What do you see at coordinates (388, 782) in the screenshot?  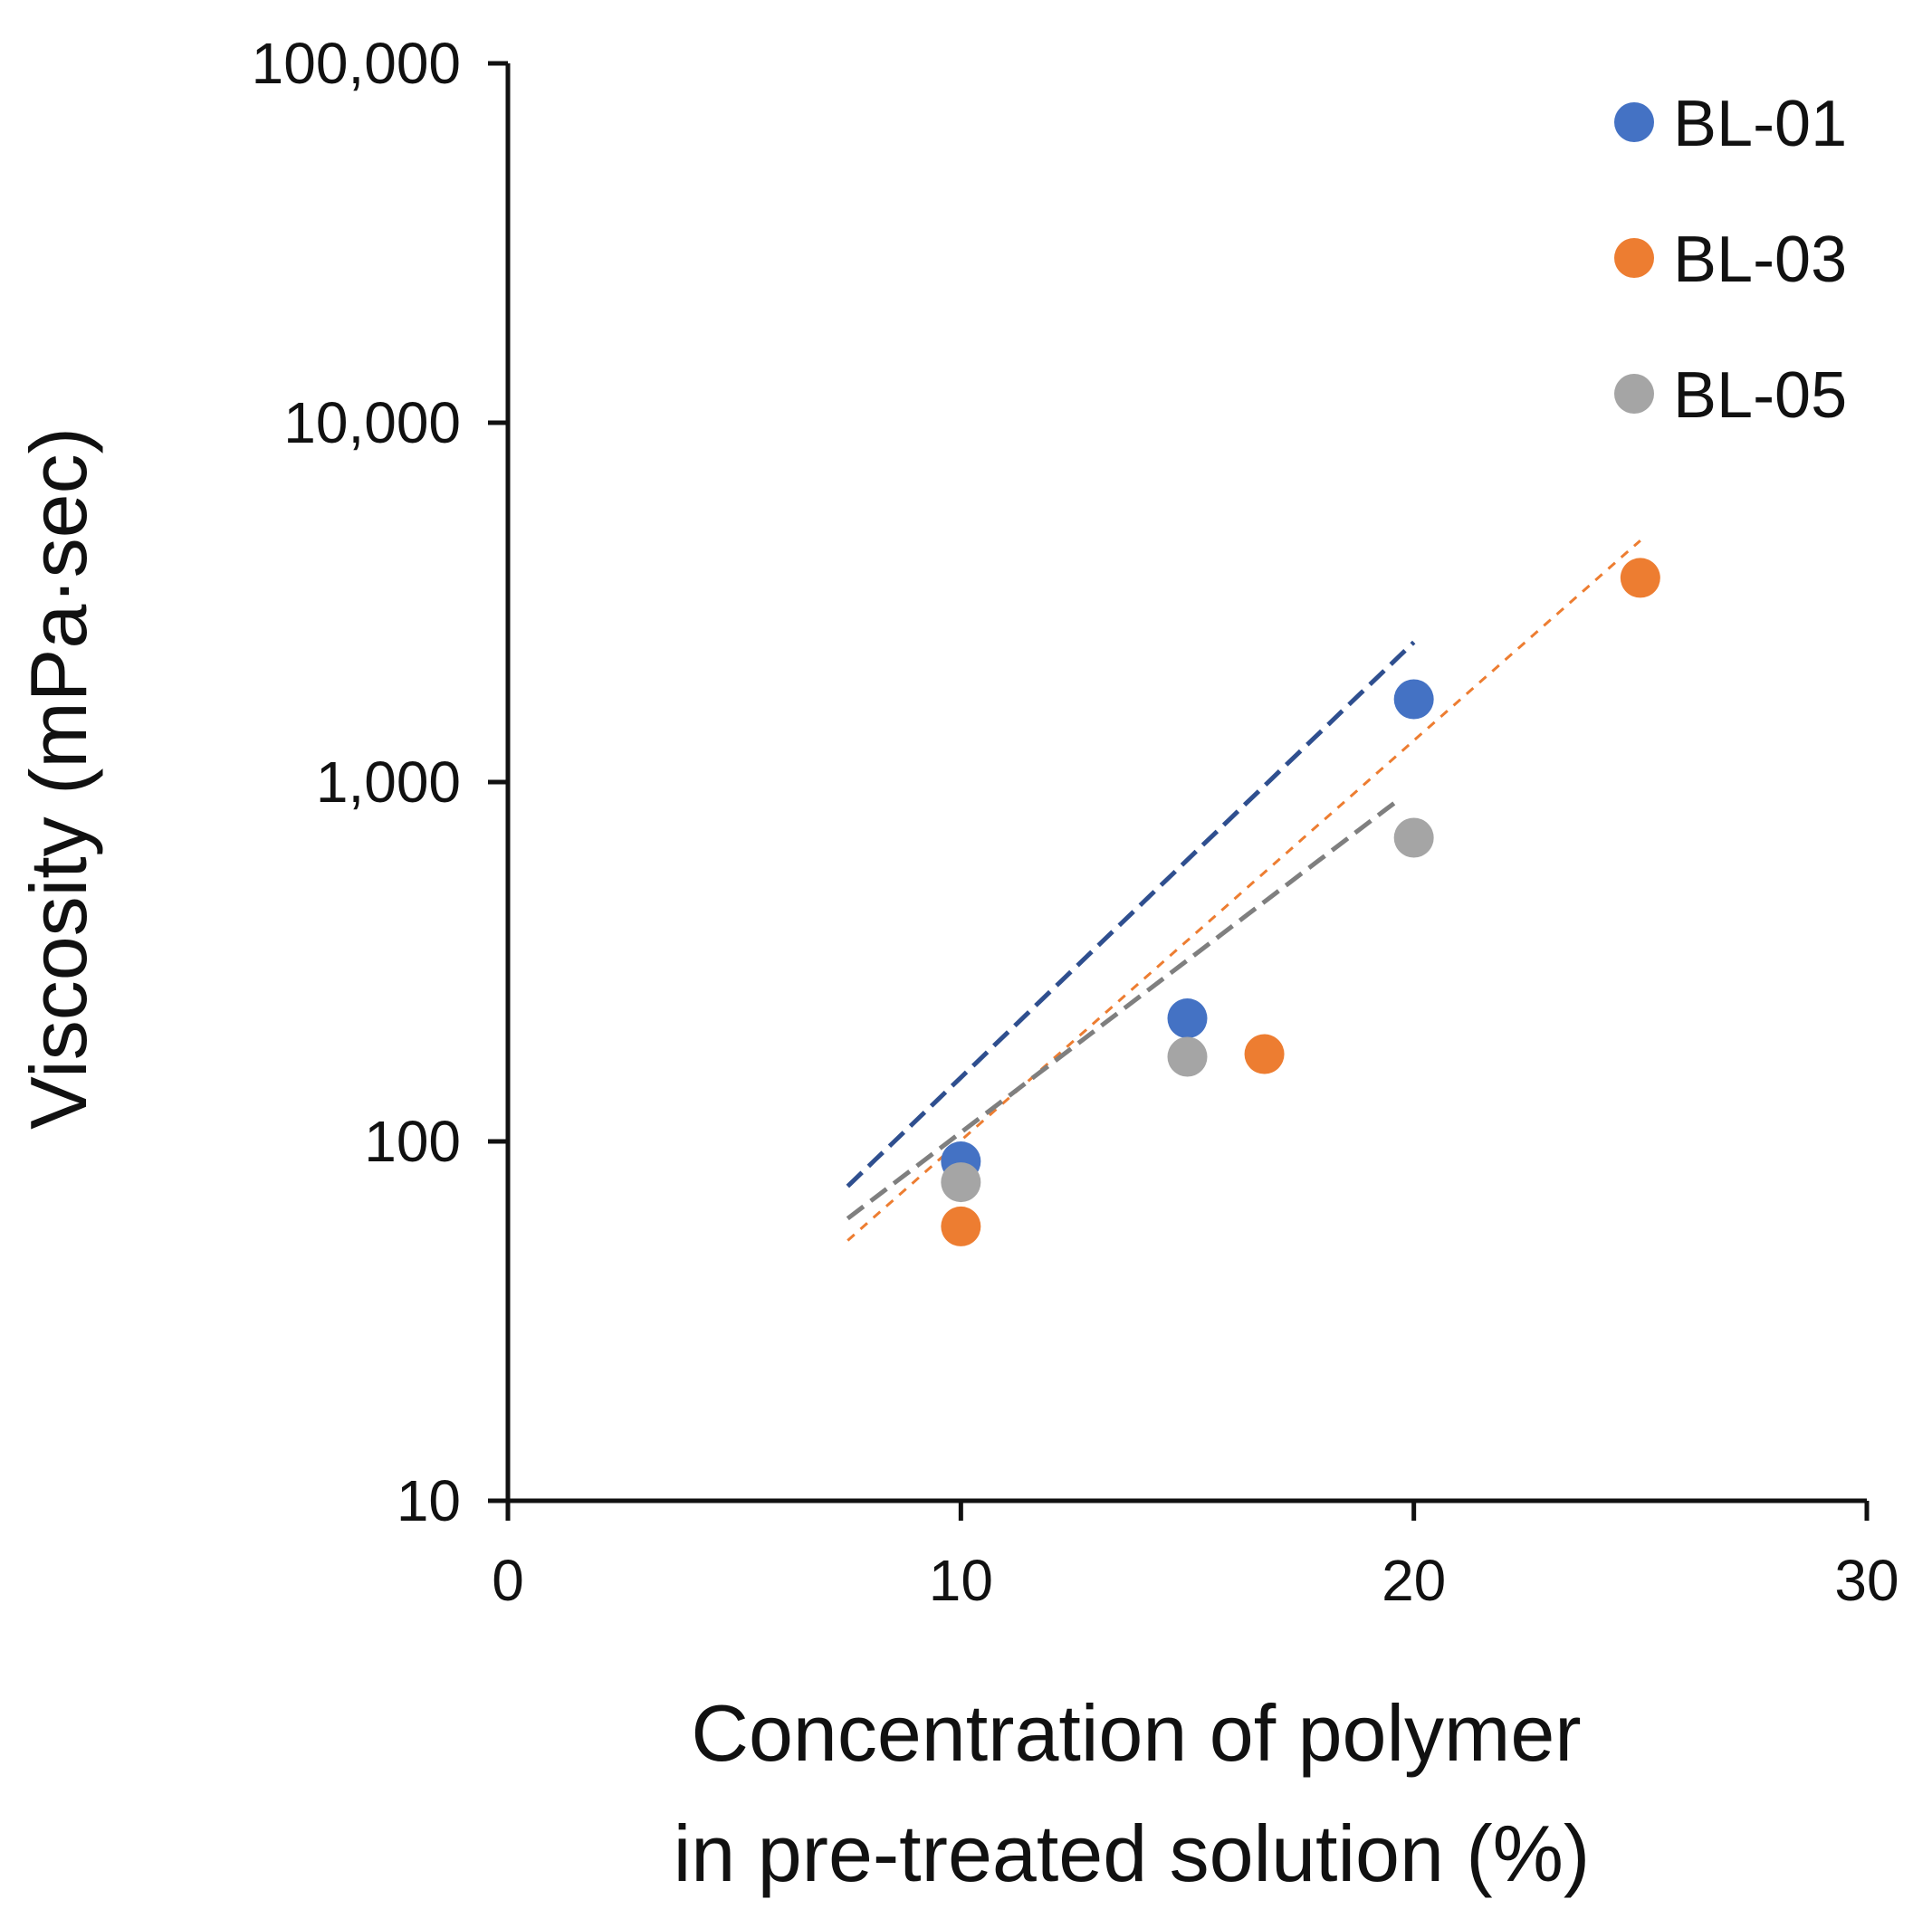 I see `y-tick-label: 1,000` at bounding box center [388, 782].